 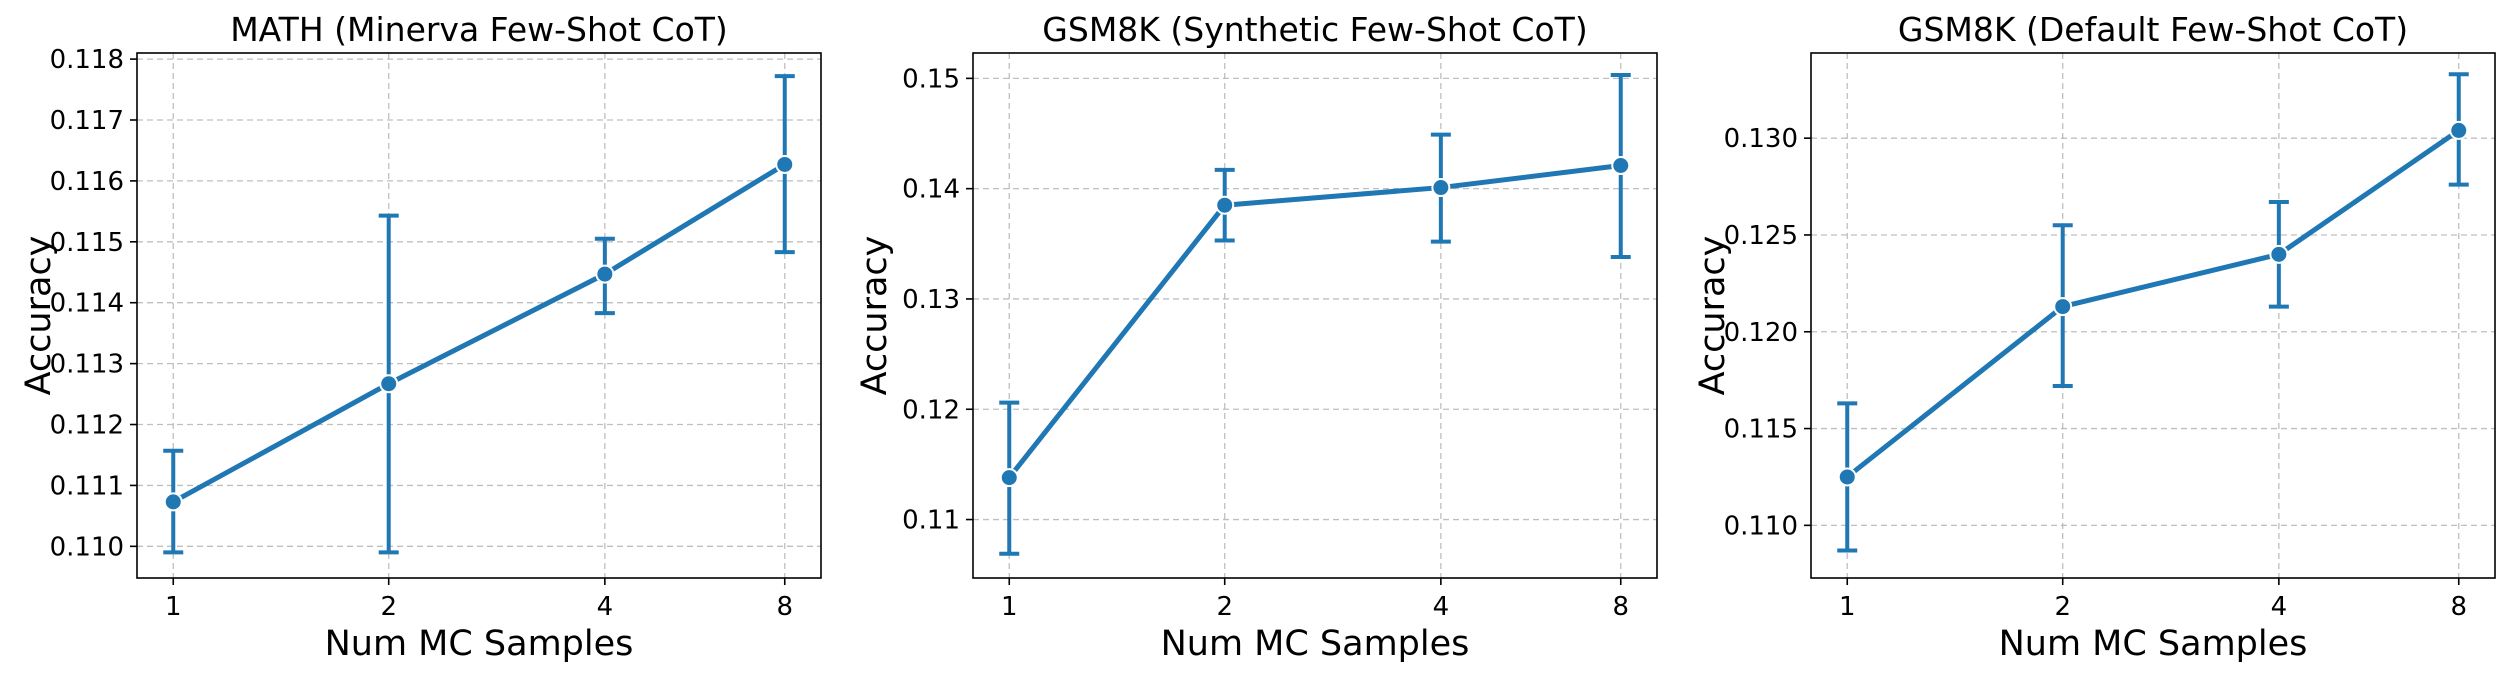 I want to click on y-tick-label: 0.125, so click(x=1761, y=236).